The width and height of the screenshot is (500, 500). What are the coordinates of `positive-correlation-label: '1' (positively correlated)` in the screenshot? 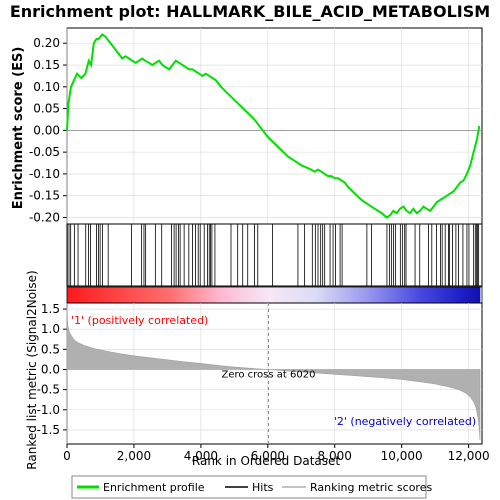 It's located at (139, 320).